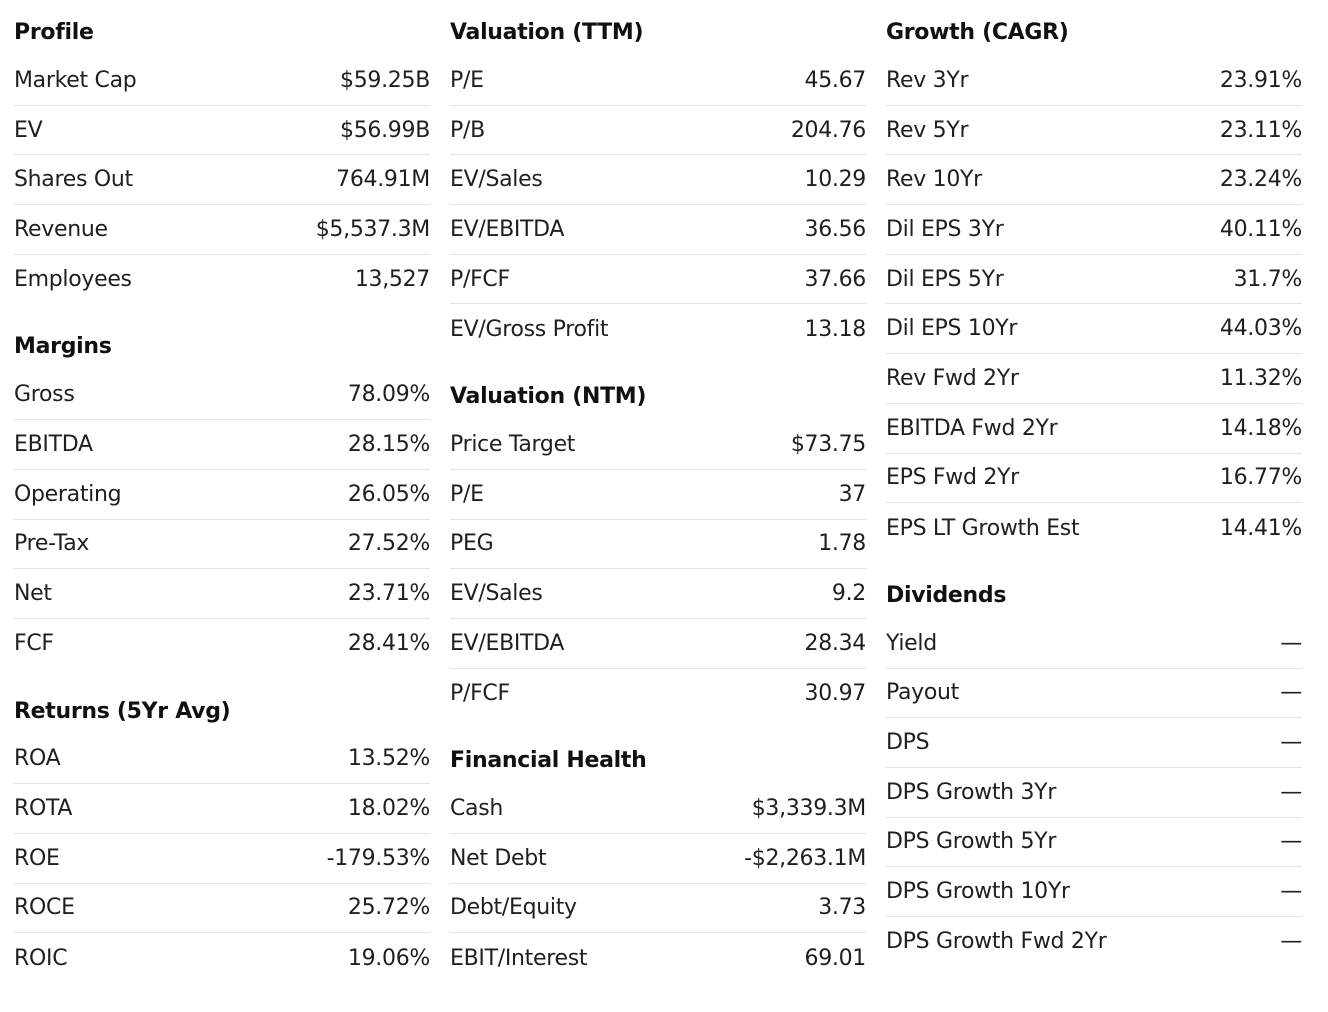 The height and width of the screenshot is (1012, 1328). What do you see at coordinates (842, 544) in the screenshot?
I see `metric-value: 1.78` at bounding box center [842, 544].